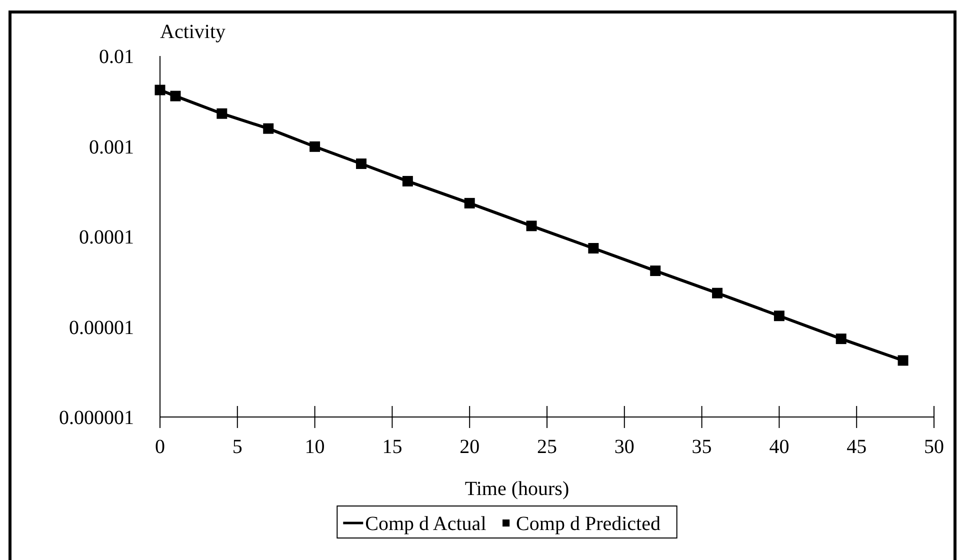 The width and height of the screenshot is (961, 560). Describe the element at coordinates (517, 489) in the screenshot. I see `x-axis-title: Time (hours)` at that location.